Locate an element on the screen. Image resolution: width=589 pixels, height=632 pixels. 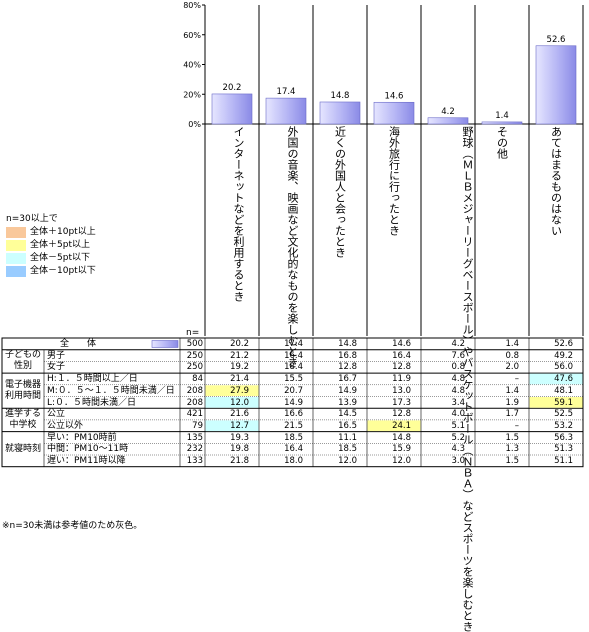
total-row-cell: 14.6 is located at coordinates (401, 344).